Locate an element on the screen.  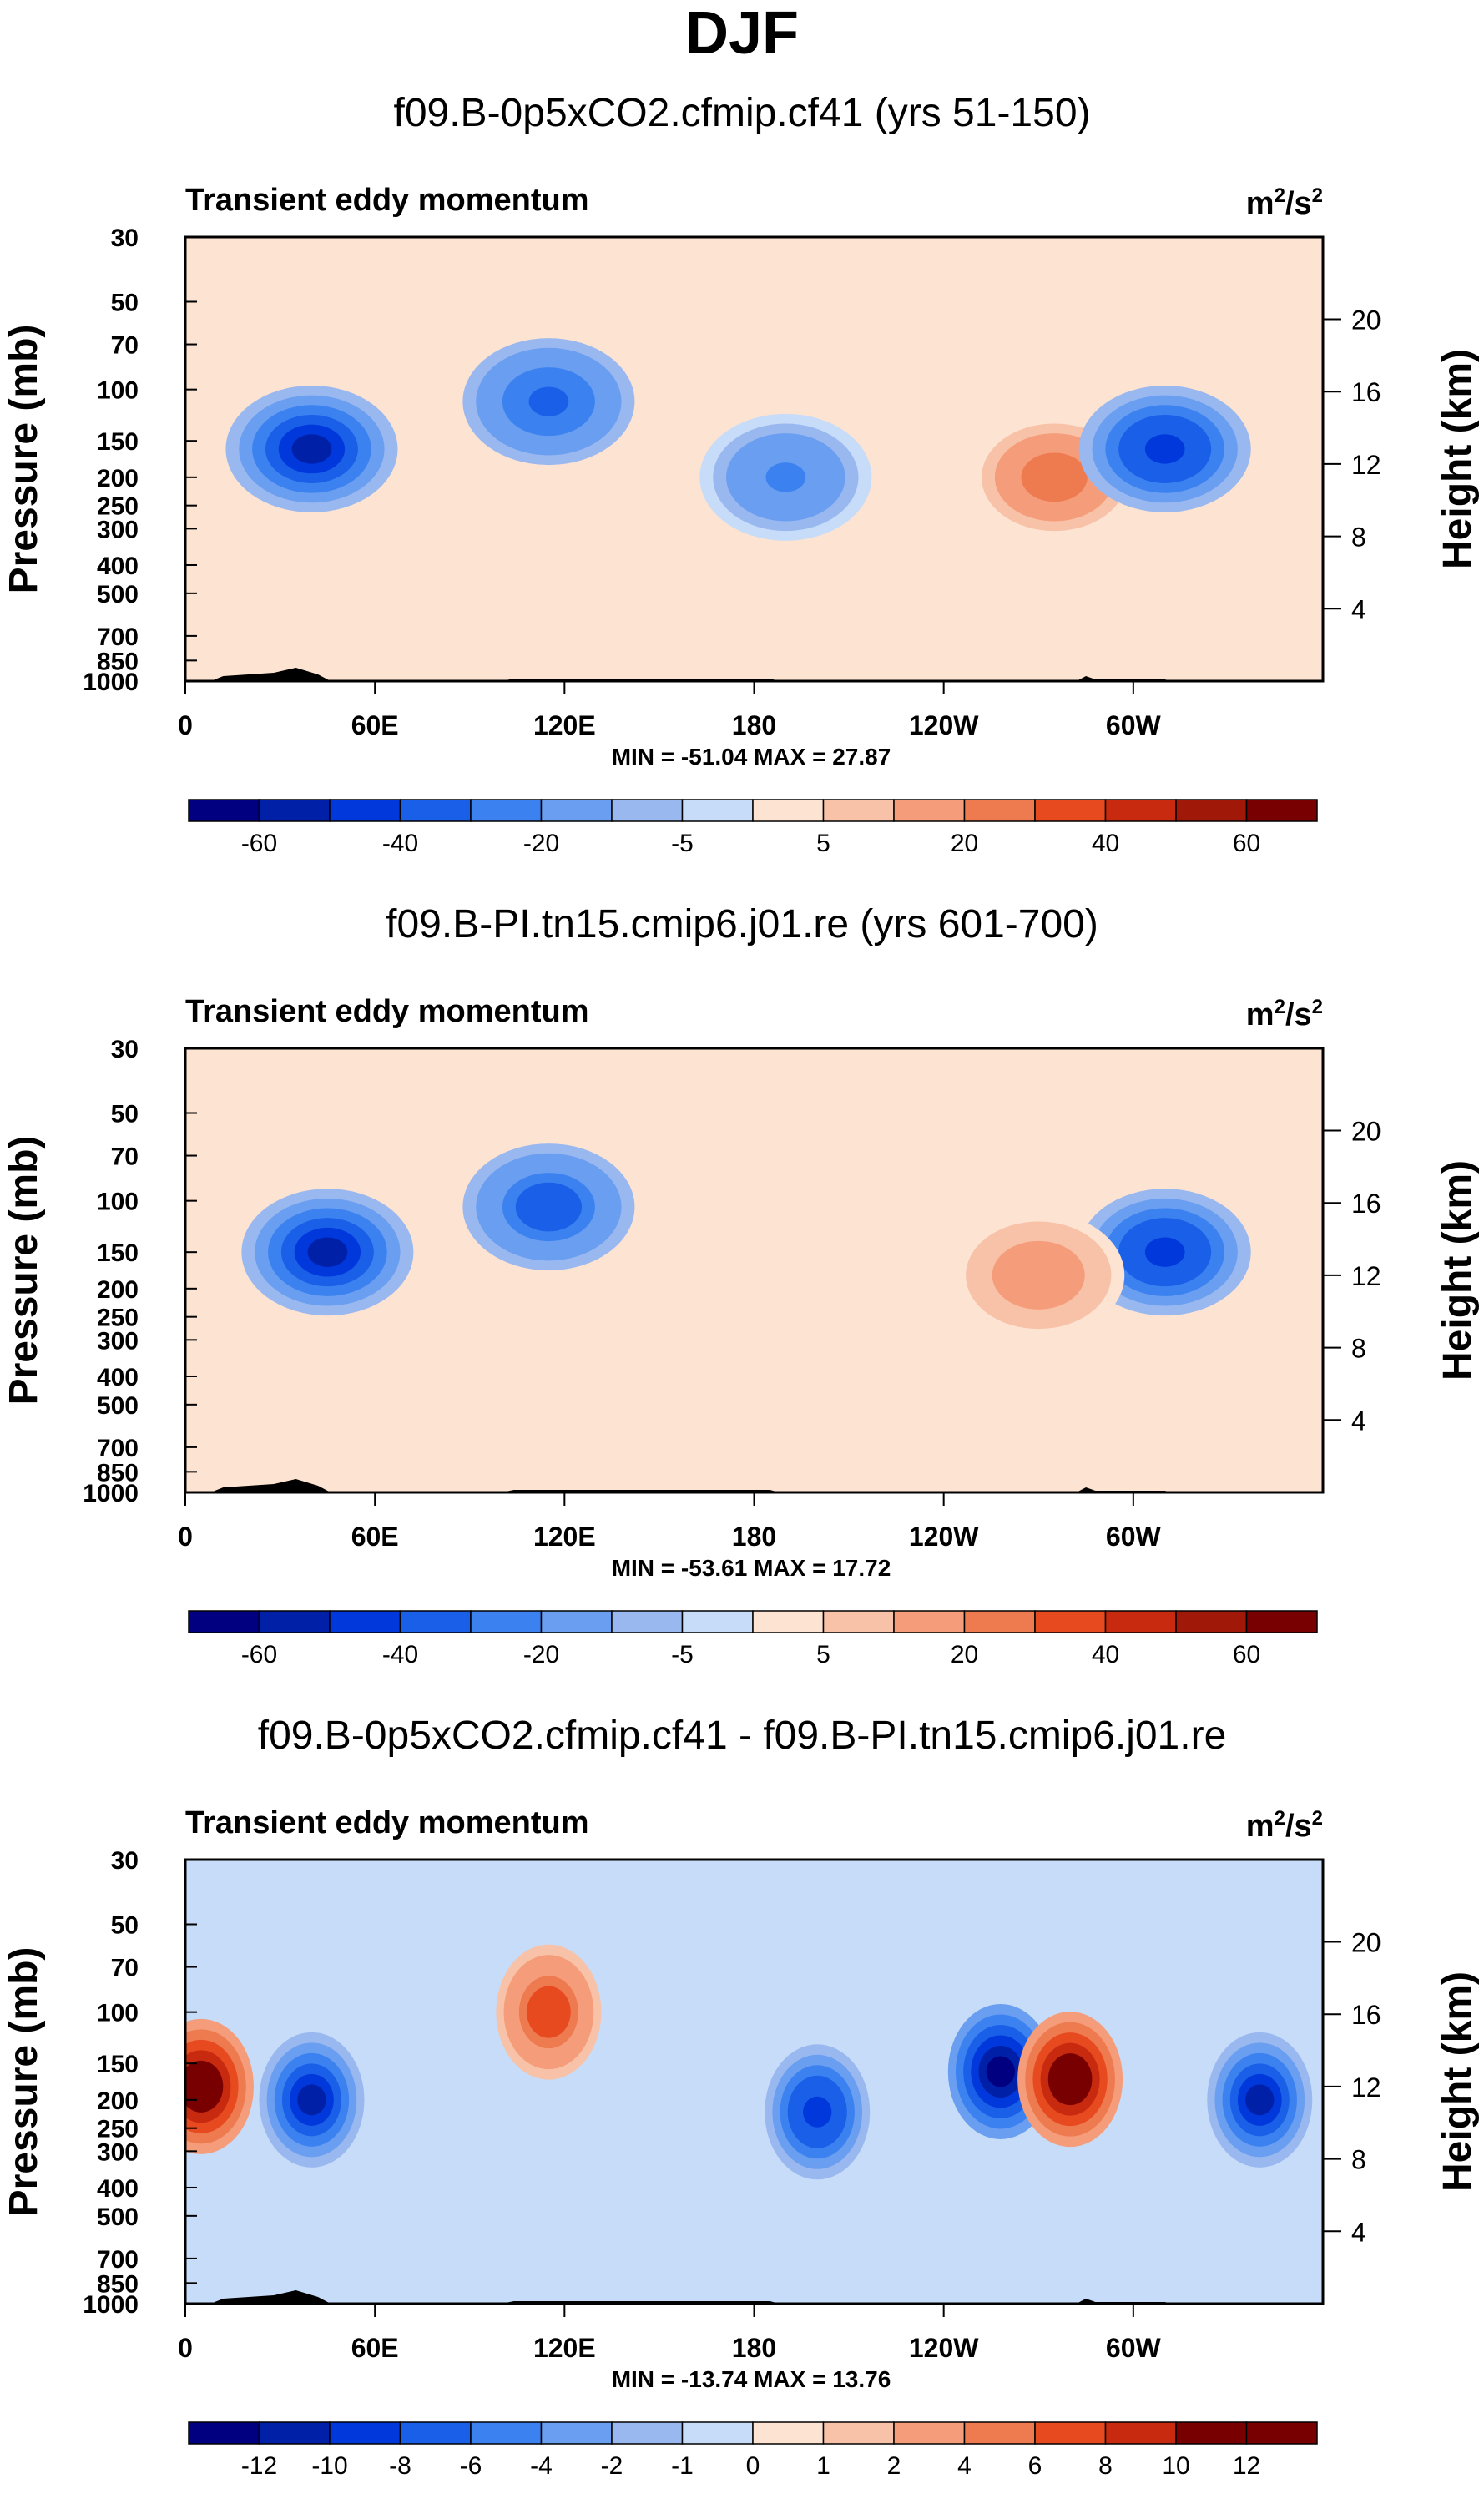
pressure-tick-label: 400 is located at coordinates (118, 2189).